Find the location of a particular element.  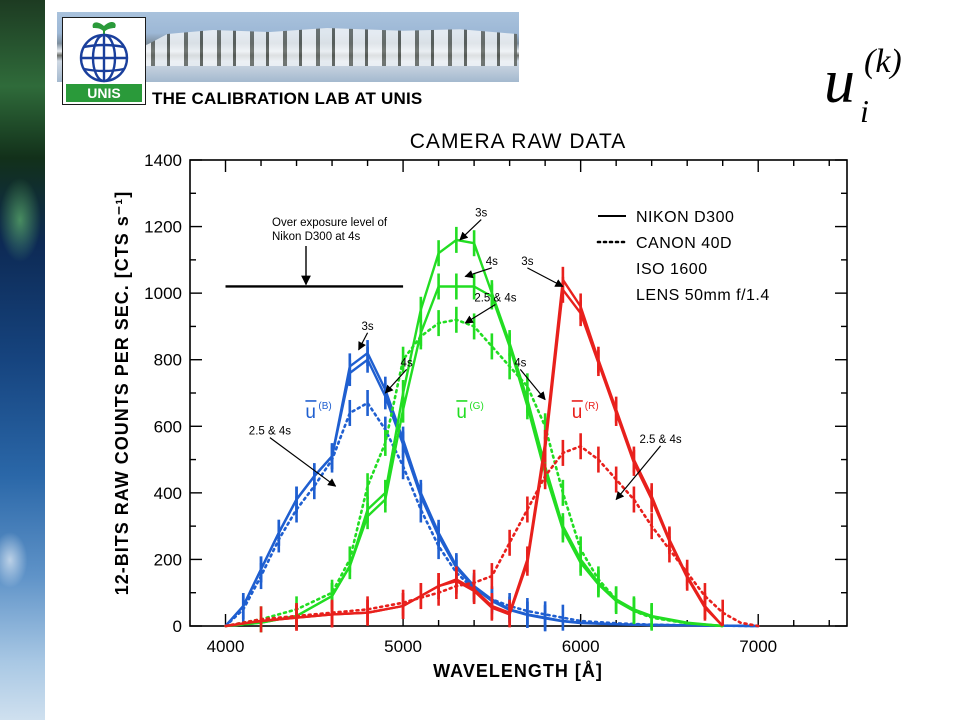

channel-label-sup: (B) is located at coordinates (324, 406).